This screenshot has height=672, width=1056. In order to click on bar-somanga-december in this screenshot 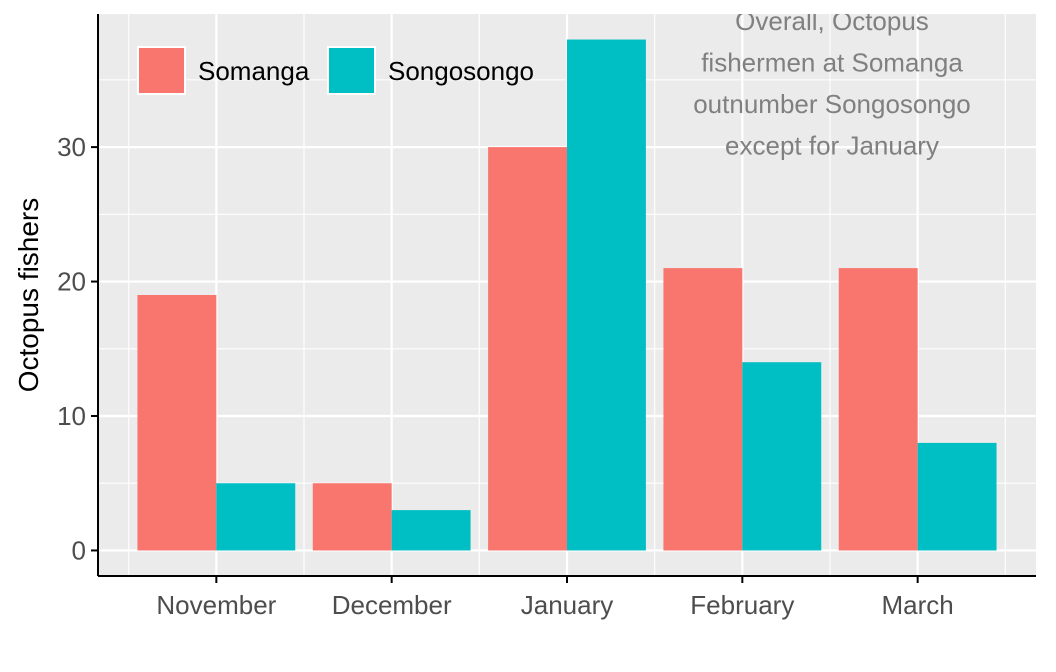, I will do `click(352, 517)`.